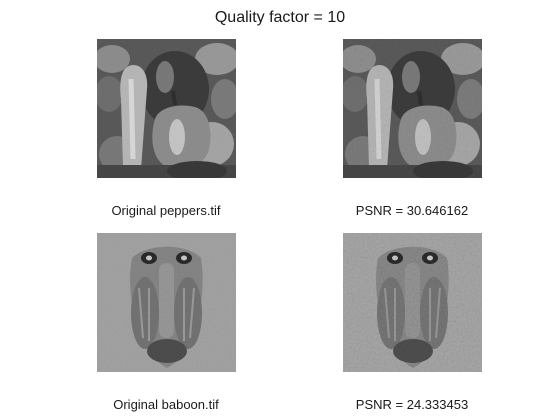 Image resolution: width=560 pixels, height=420 pixels. Describe the element at coordinates (412, 404) in the screenshot. I see `baboon-psnr-caption: PSNR = 24.333453` at that location.